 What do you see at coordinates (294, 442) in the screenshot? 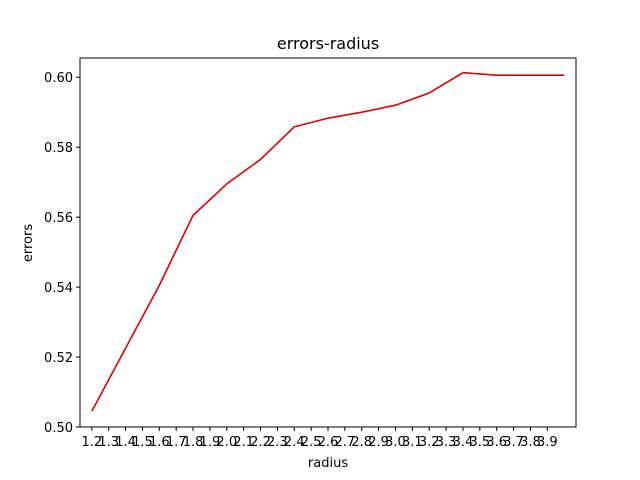
I see `x-tick-label: 2.4` at bounding box center [294, 442].